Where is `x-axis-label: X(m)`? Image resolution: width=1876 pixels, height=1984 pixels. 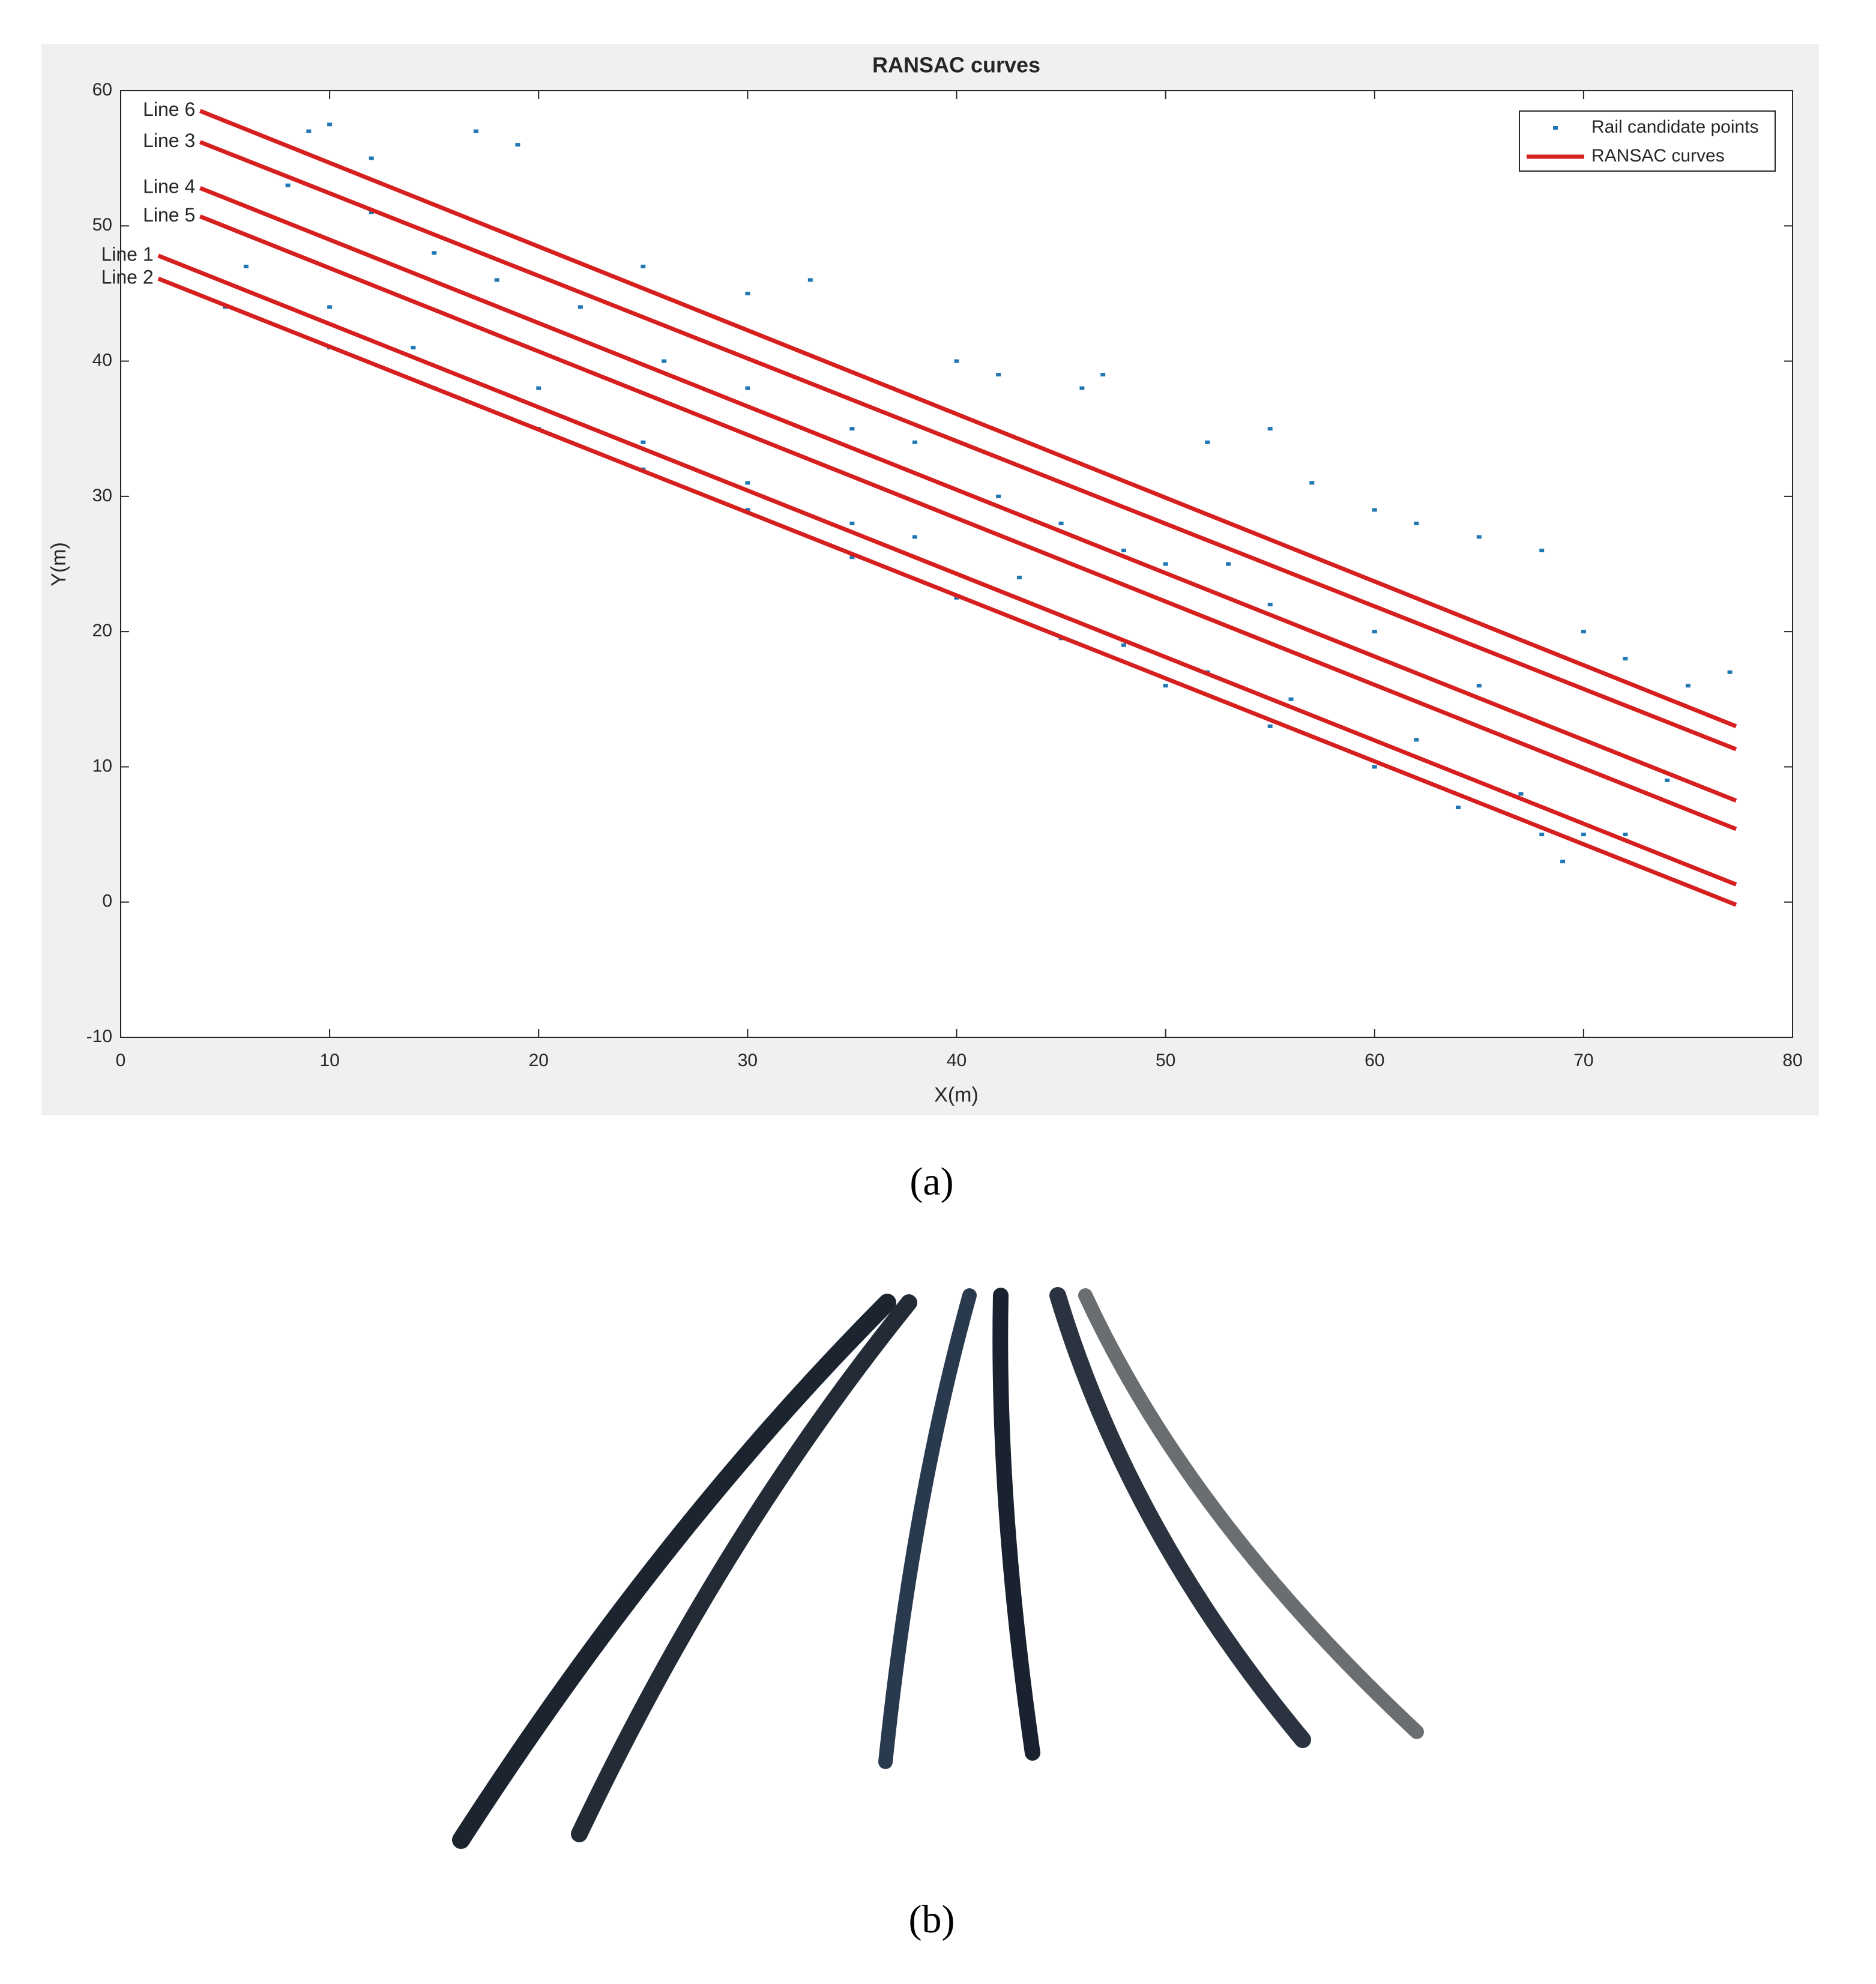 x-axis-label: X(m) is located at coordinates (956, 1095).